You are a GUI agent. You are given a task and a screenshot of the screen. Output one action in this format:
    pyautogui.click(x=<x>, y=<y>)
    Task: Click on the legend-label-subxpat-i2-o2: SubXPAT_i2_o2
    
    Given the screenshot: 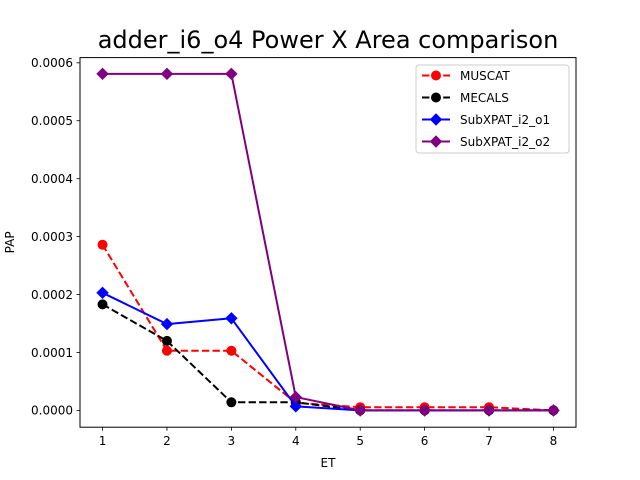 What is the action you would take?
    pyautogui.click(x=505, y=142)
    